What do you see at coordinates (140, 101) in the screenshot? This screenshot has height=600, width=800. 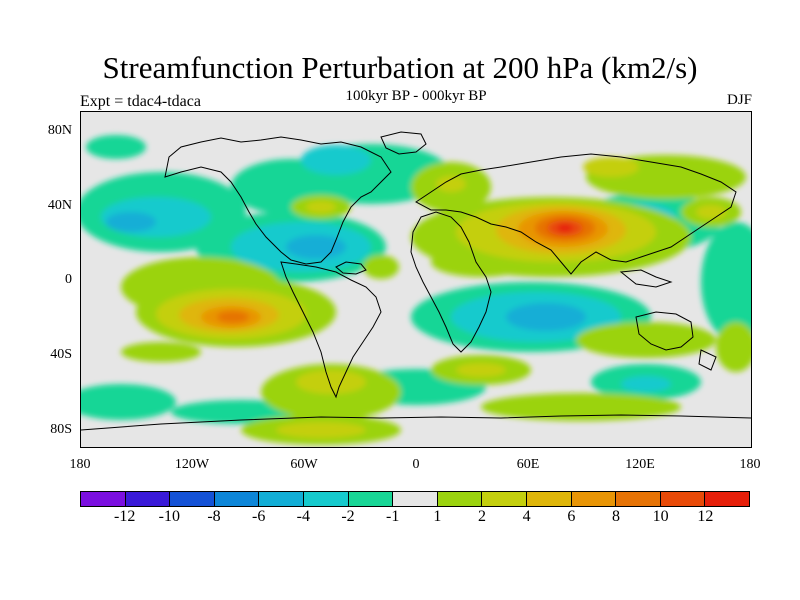 I see `experiment-label: Expt = tdac4-tdaca` at bounding box center [140, 101].